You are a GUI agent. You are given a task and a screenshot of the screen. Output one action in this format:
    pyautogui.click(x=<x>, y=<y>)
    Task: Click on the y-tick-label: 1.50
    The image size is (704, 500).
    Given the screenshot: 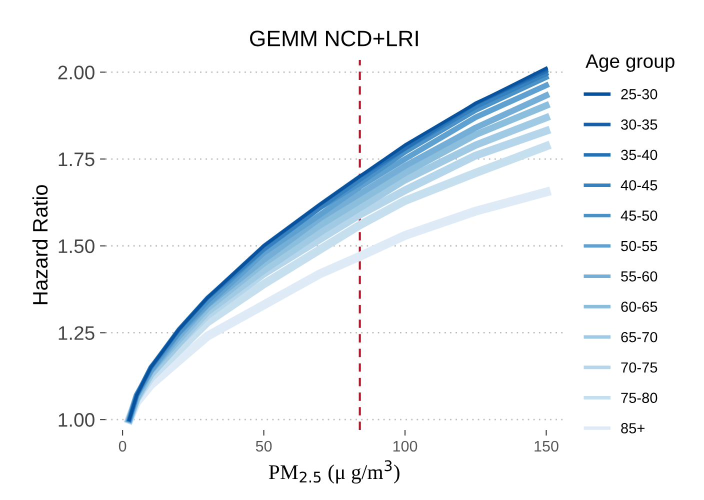 What is the action you would take?
    pyautogui.click(x=76, y=246)
    